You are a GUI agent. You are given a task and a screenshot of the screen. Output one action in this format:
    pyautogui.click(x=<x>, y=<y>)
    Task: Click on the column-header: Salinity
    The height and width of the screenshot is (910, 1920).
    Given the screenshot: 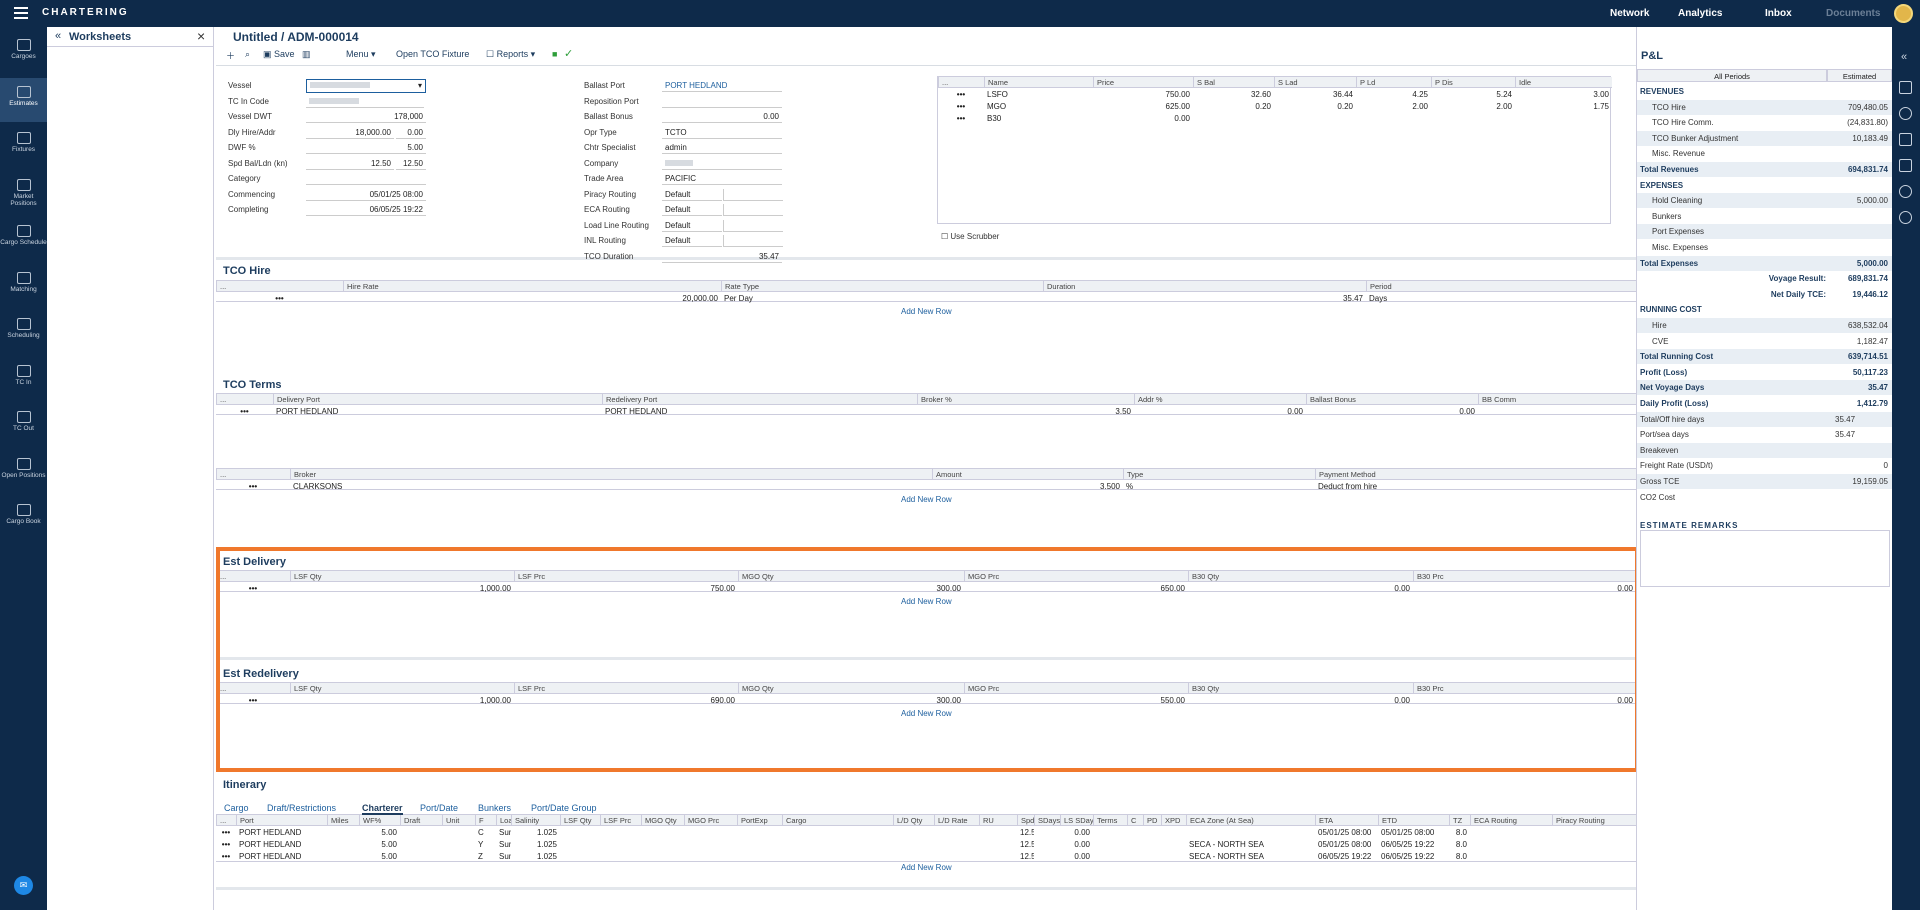 What is the action you would take?
    pyautogui.click(x=535, y=820)
    